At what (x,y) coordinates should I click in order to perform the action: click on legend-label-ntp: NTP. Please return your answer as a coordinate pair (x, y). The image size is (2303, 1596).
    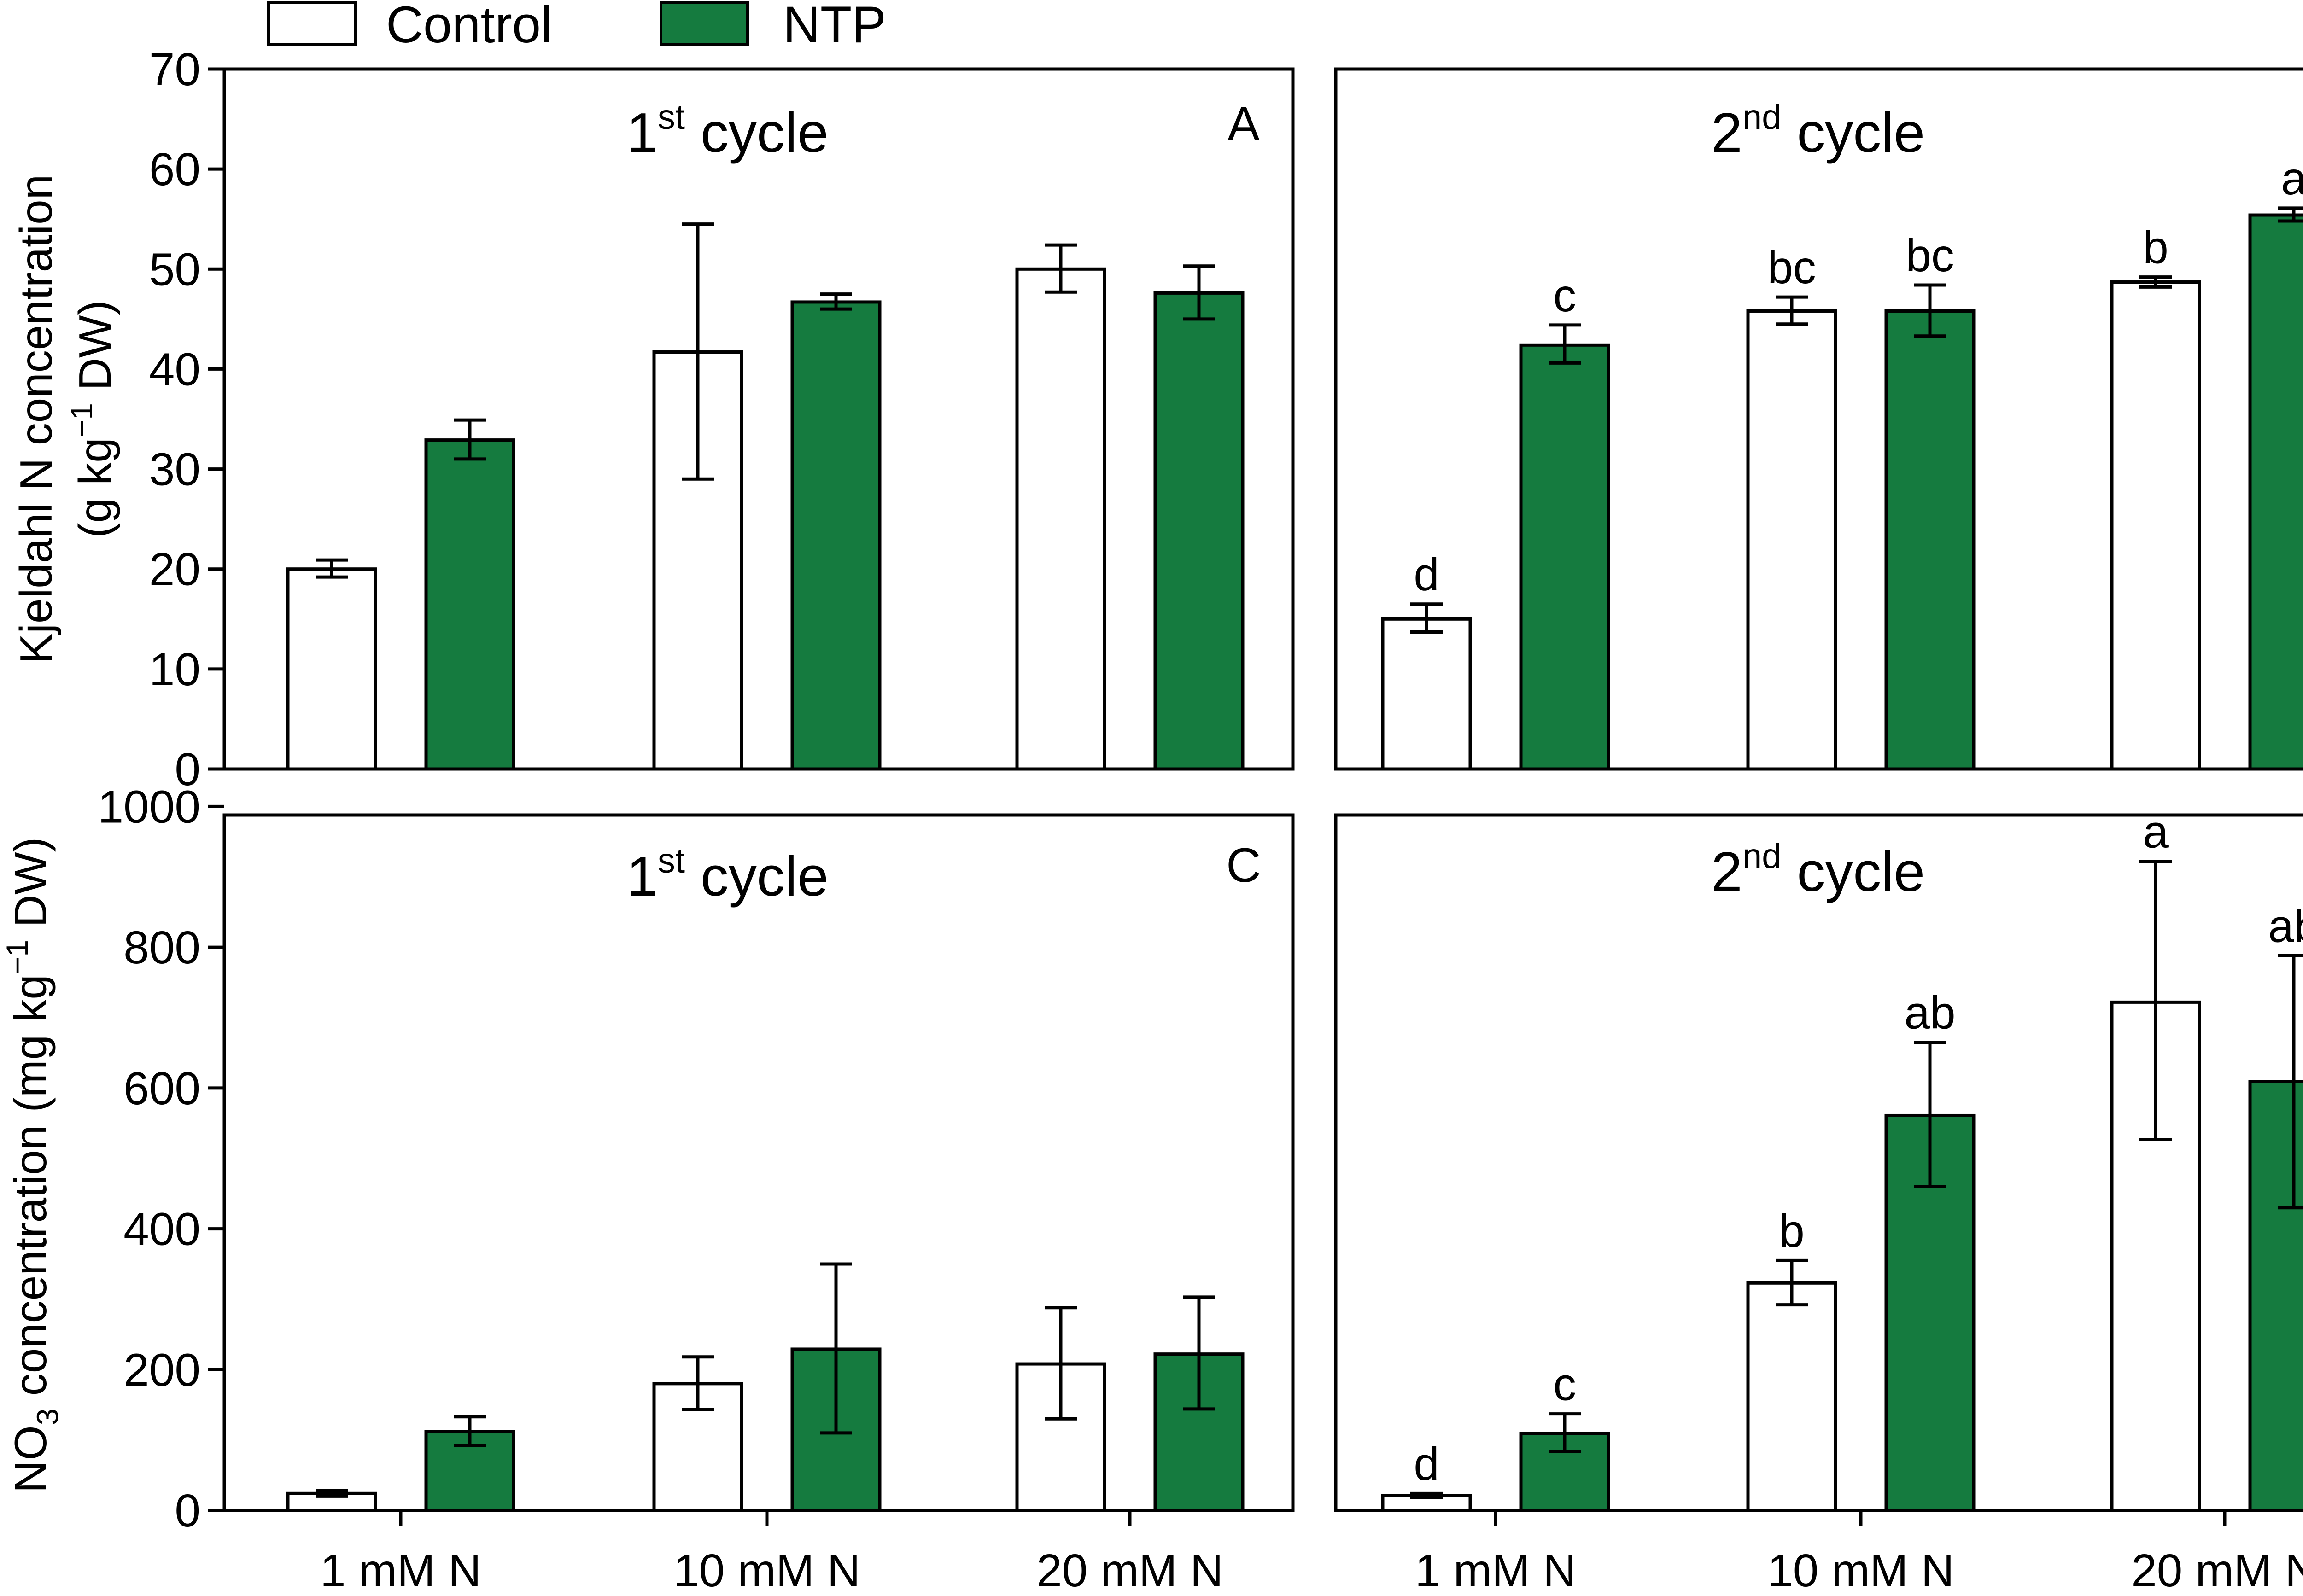
    Looking at the image, I should click on (835, 27).